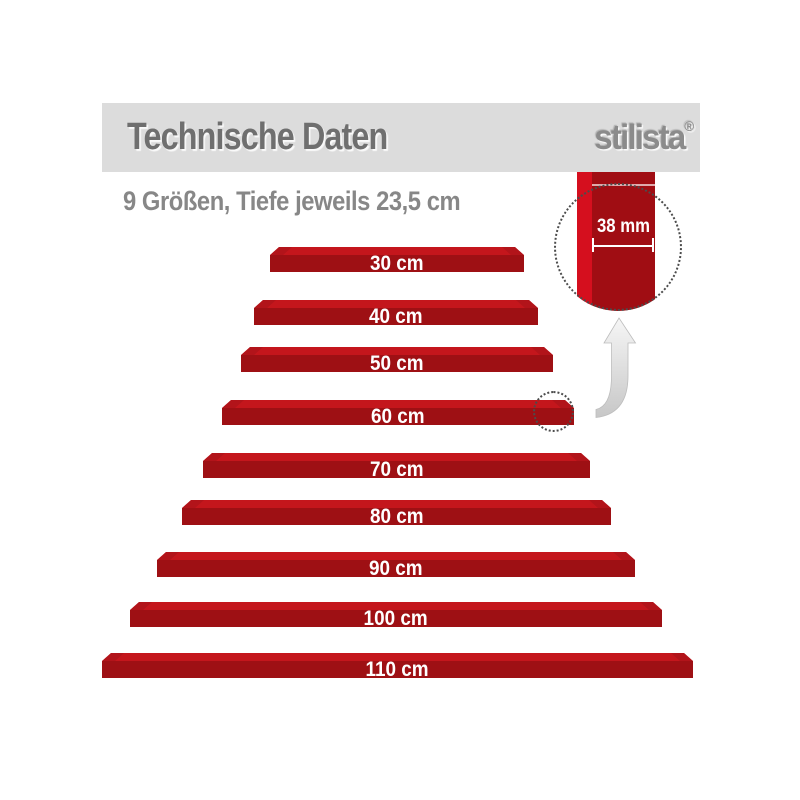 This screenshot has width=800, height=800. I want to click on shelf-80-cm: 80 cm, so click(396, 514).